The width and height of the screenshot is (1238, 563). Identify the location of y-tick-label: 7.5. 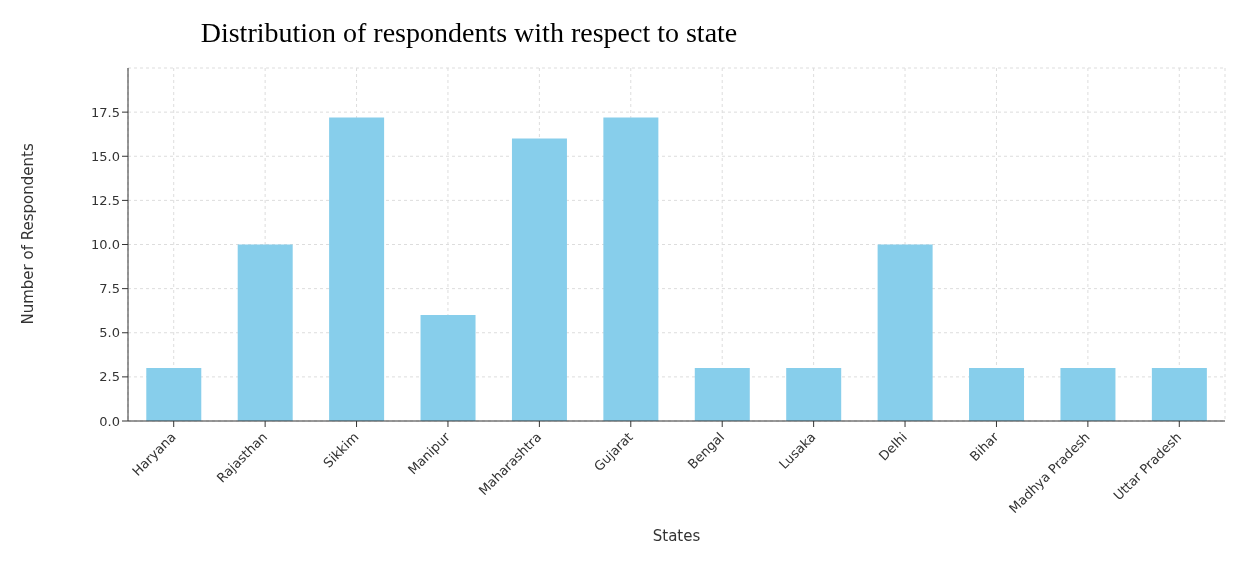
(109, 289).